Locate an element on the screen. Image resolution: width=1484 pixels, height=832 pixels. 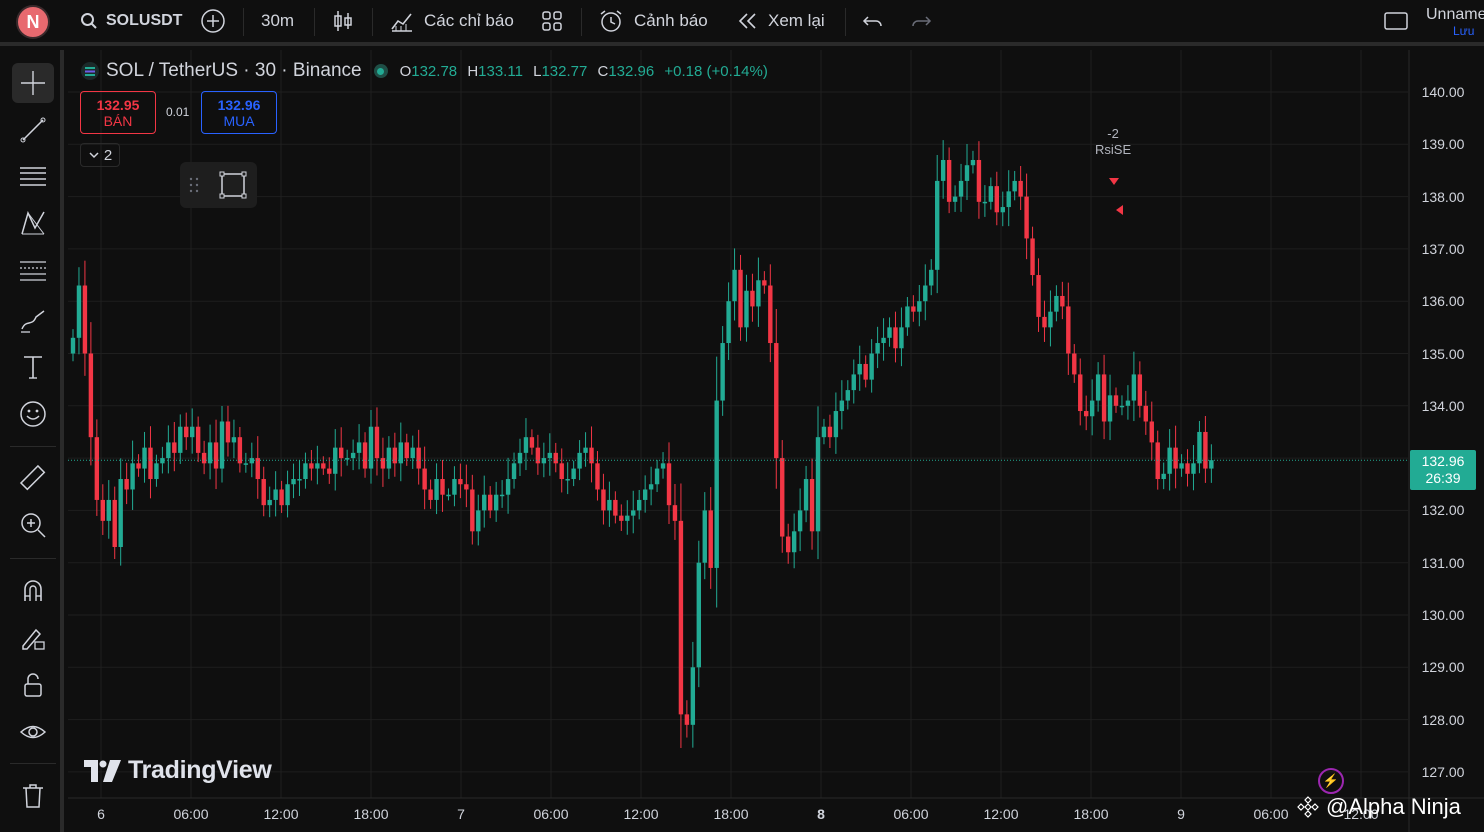
hide-drawings-tool is located at coordinates (33, 732).